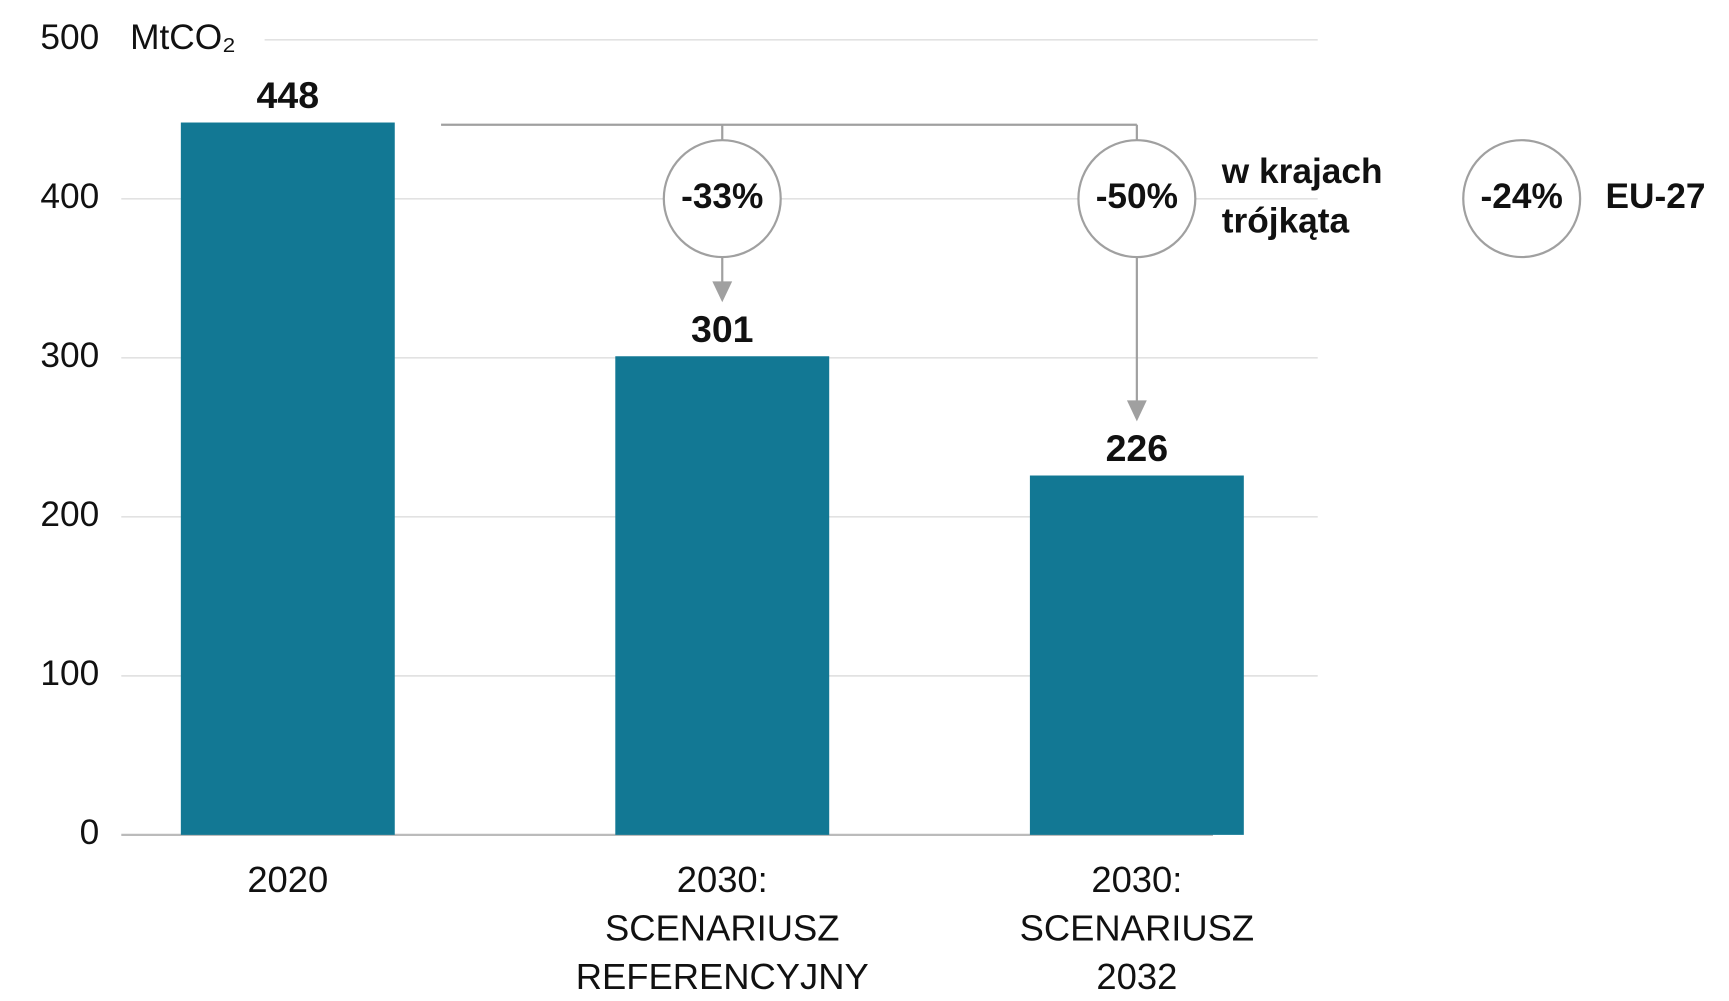 This screenshot has height=1001, width=1729. I want to click on annotation-label: EU-27, so click(1656, 196).